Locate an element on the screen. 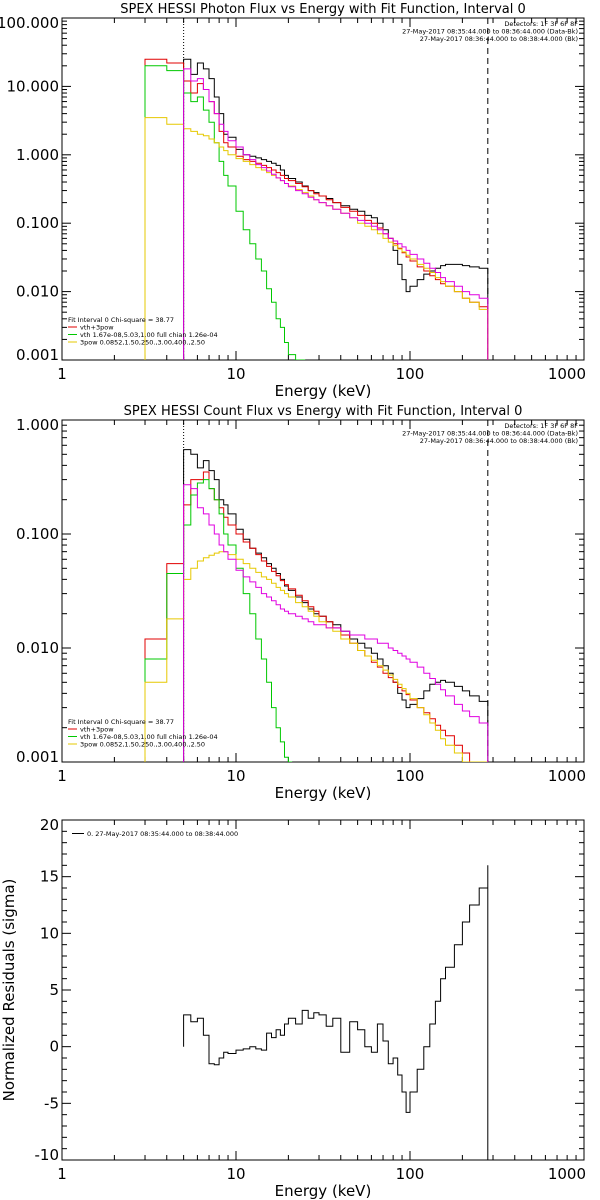 The width and height of the screenshot is (600, 1200). y-tick-label: 5 is located at coordinates (54, 990).